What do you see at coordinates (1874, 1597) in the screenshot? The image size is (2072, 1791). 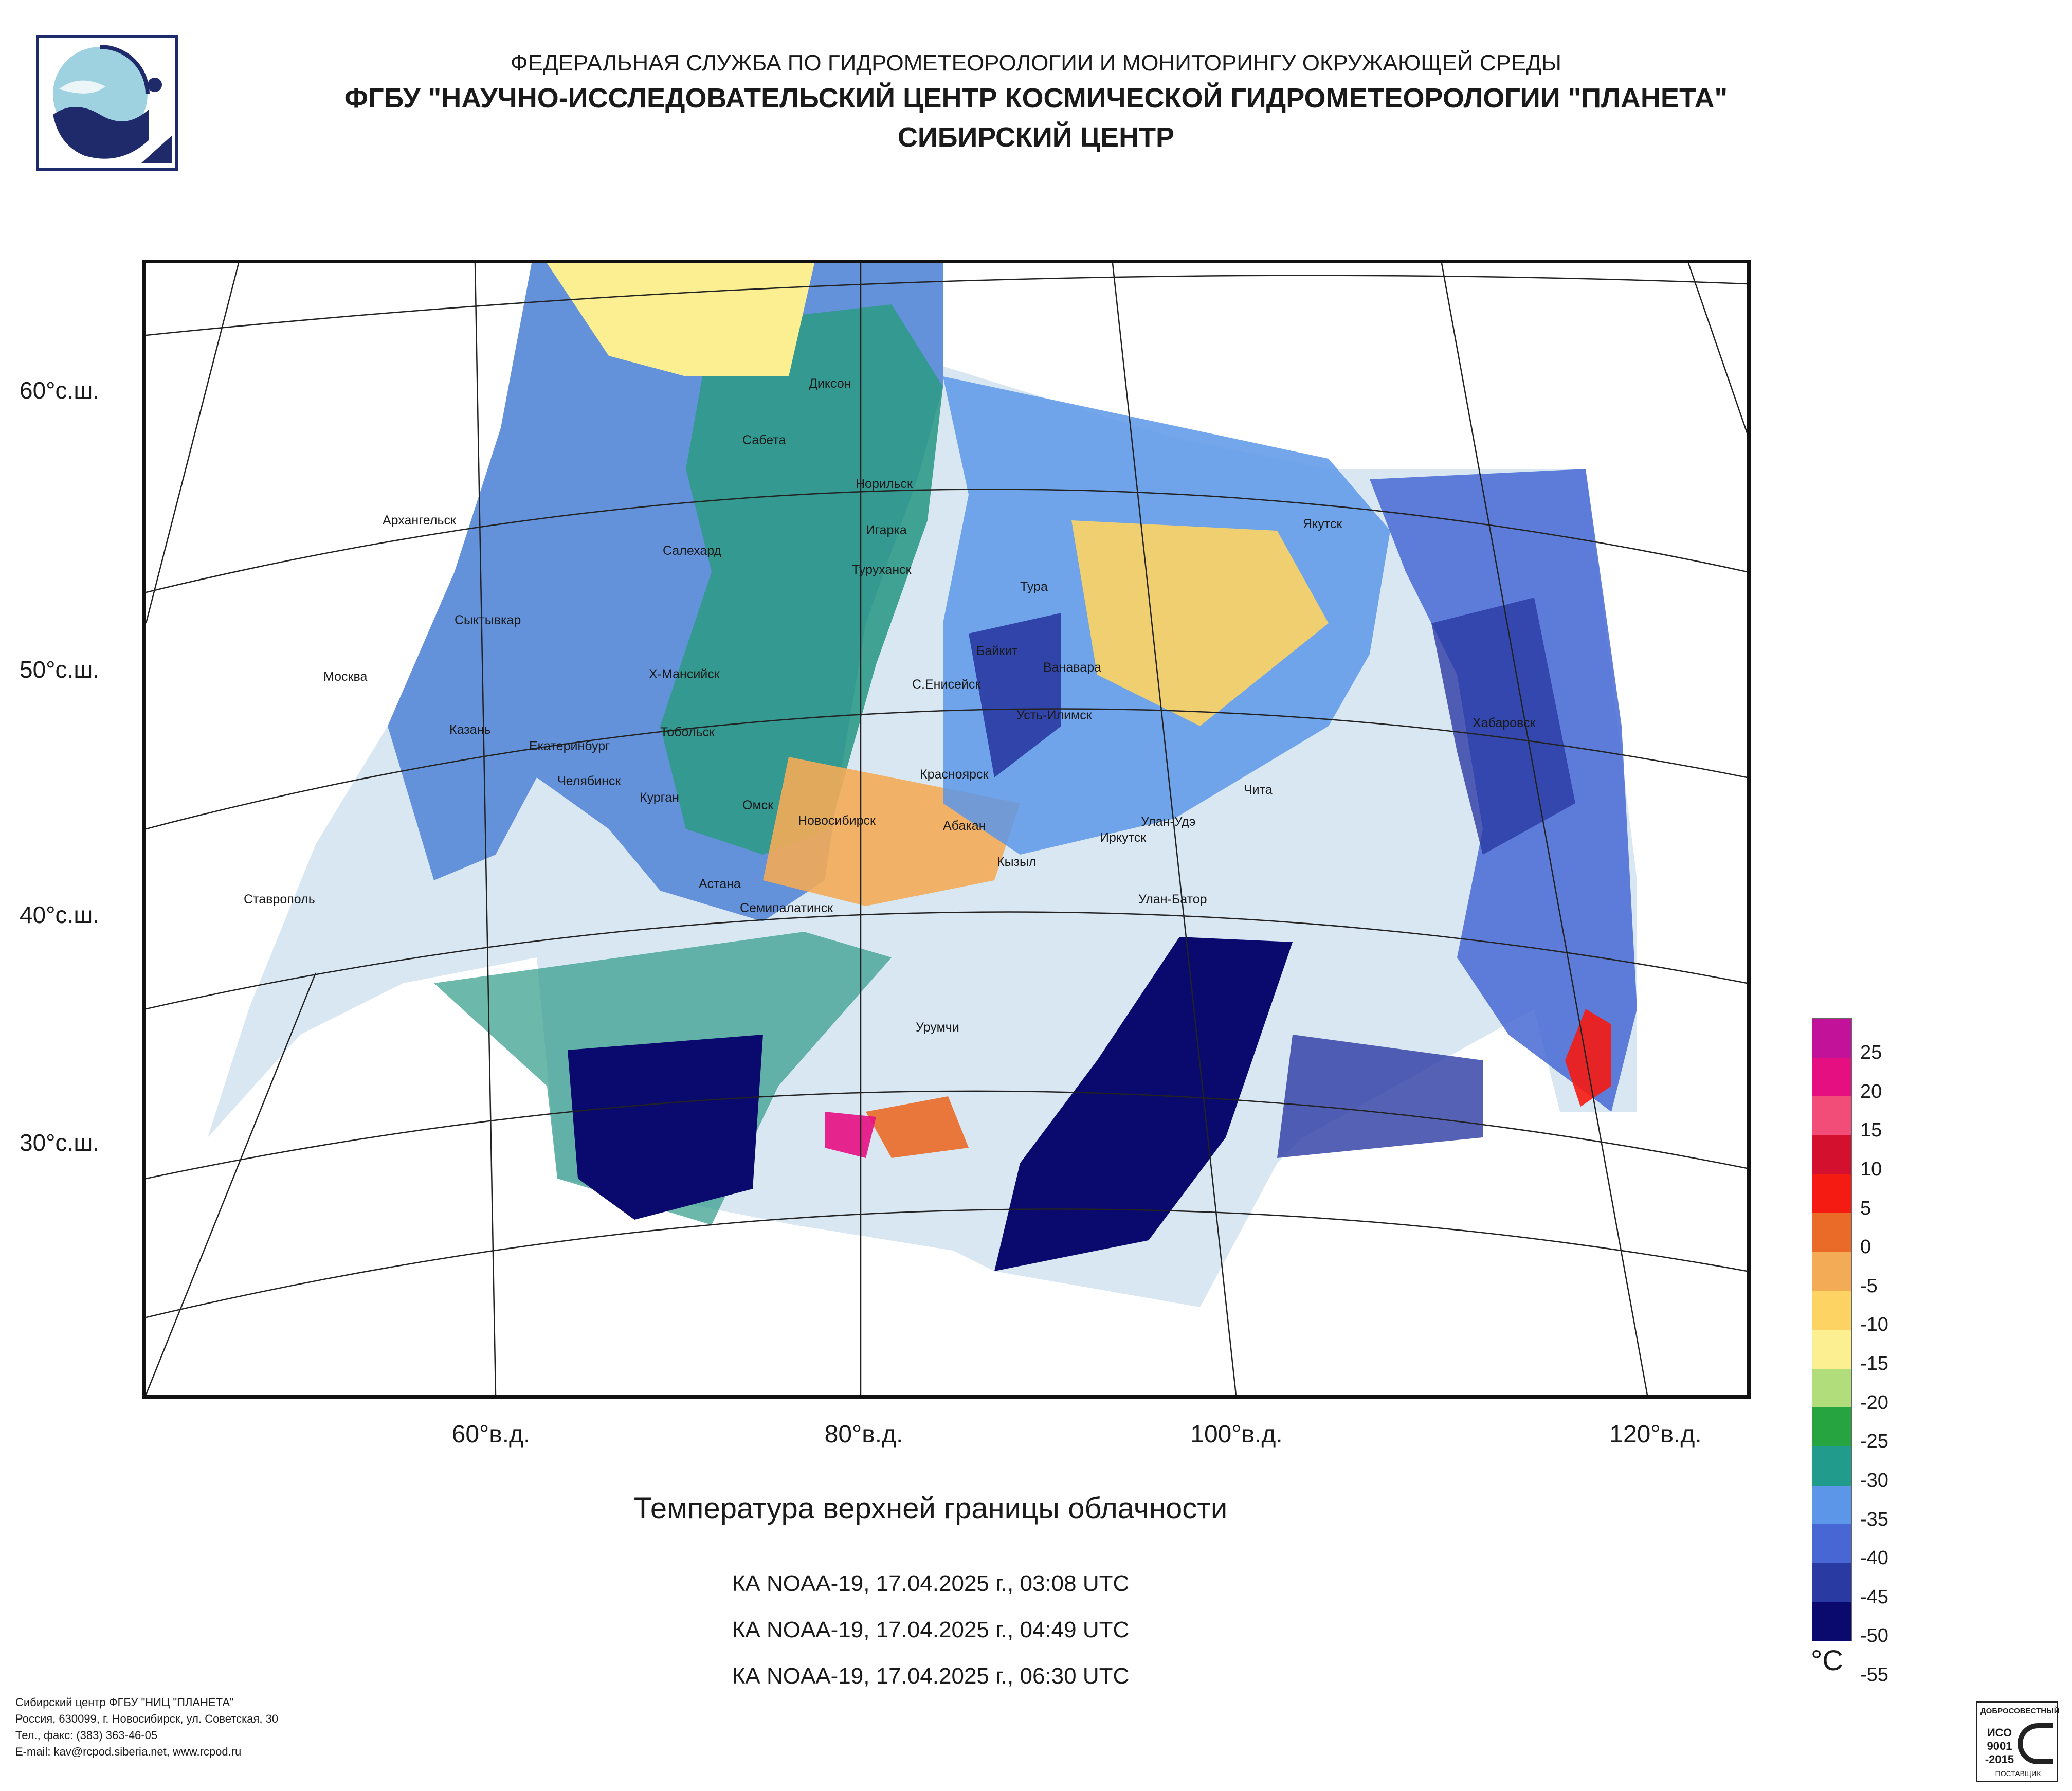 I see `color-scale-tick: -45` at bounding box center [1874, 1597].